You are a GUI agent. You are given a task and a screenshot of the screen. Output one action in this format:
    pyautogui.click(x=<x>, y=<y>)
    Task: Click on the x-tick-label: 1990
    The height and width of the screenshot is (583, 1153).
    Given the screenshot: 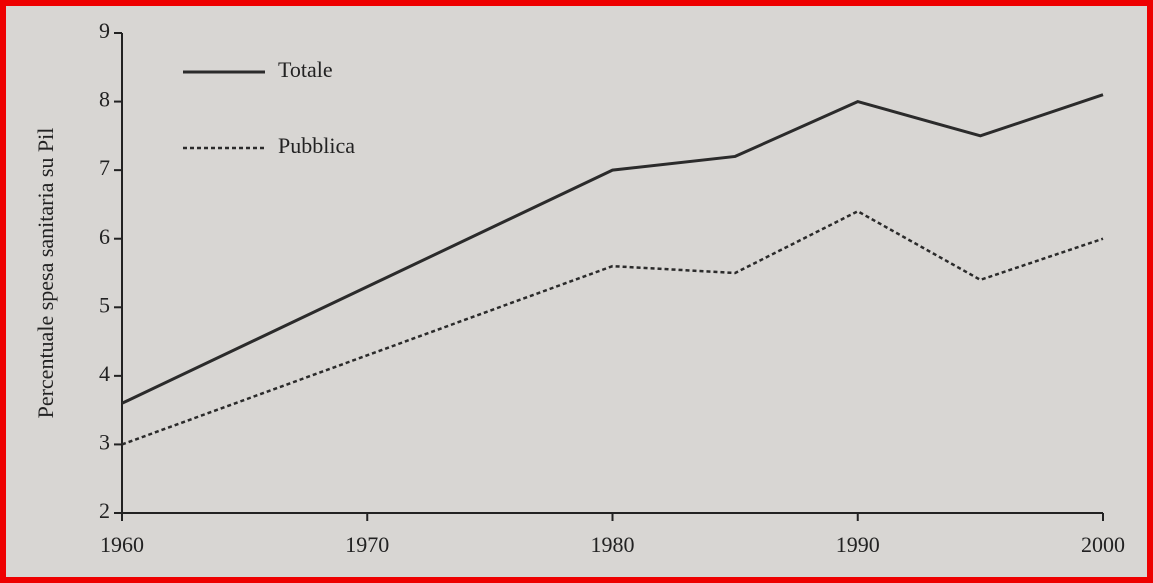 What is the action you would take?
    pyautogui.click(x=858, y=544)
    